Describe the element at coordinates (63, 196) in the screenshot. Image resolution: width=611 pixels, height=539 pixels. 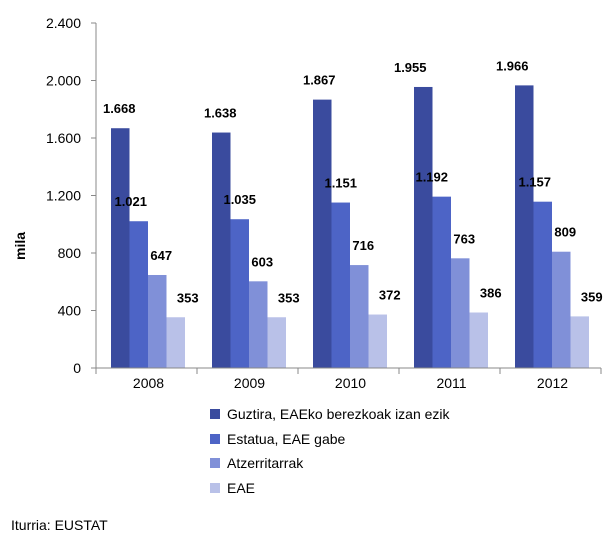
I see `y-tick-label: 1.200` at that location.